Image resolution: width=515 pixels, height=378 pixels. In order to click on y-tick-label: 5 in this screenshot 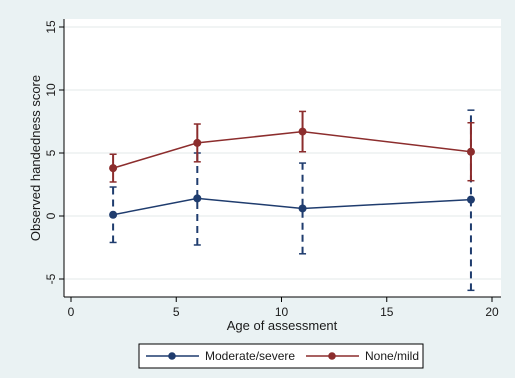, I will do `click(51, 152)`.